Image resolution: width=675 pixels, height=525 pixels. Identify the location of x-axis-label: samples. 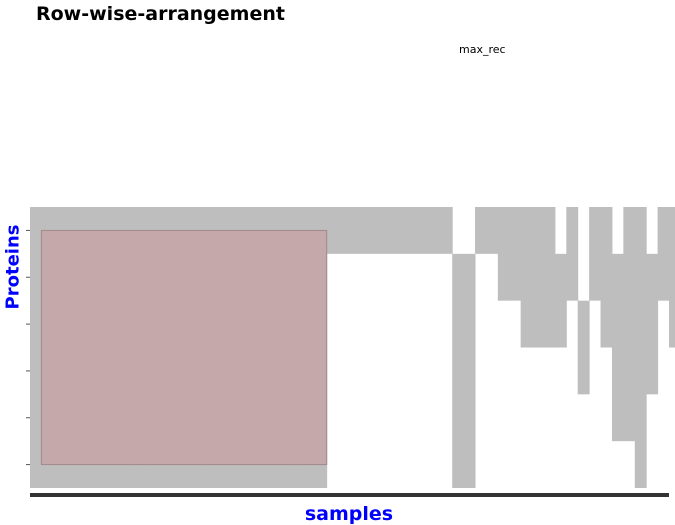
(349, 514).